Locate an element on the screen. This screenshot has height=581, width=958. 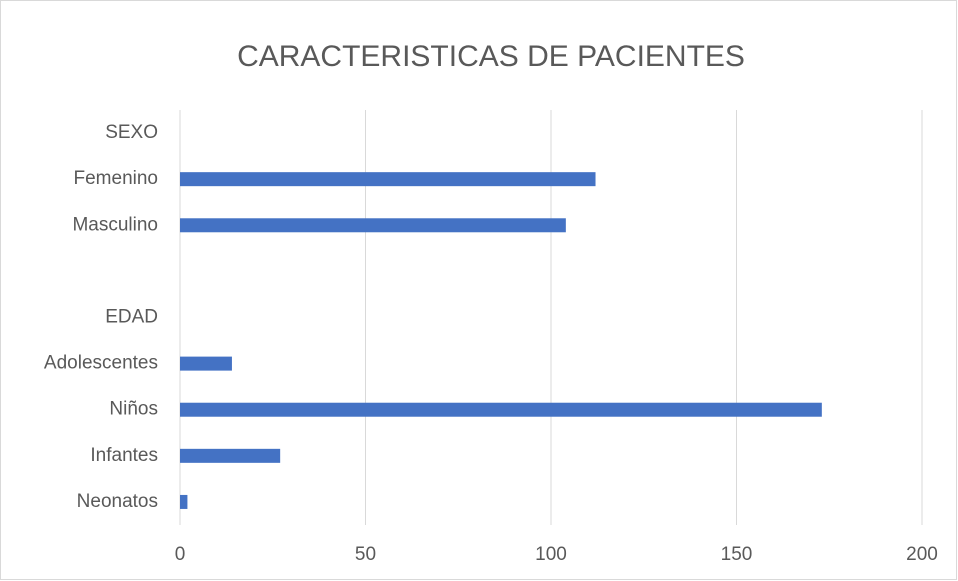
x-tick-label: 0 is located at coordinates (180, 554).